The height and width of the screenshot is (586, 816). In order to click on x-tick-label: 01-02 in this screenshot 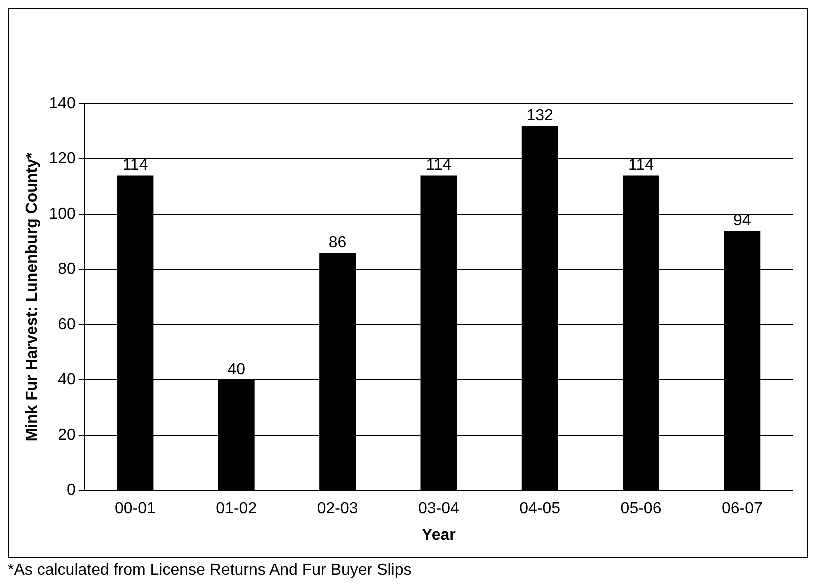, I will do `click(237, 509)`.